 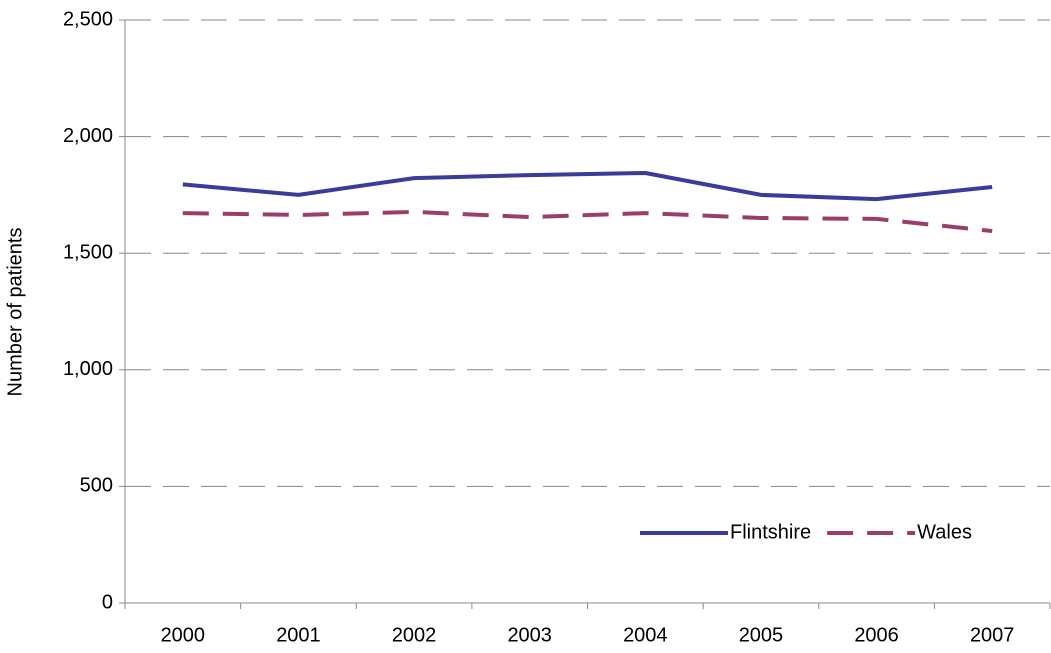 I want to click on x-tick-label: 2005, so click(x=761, y=635).